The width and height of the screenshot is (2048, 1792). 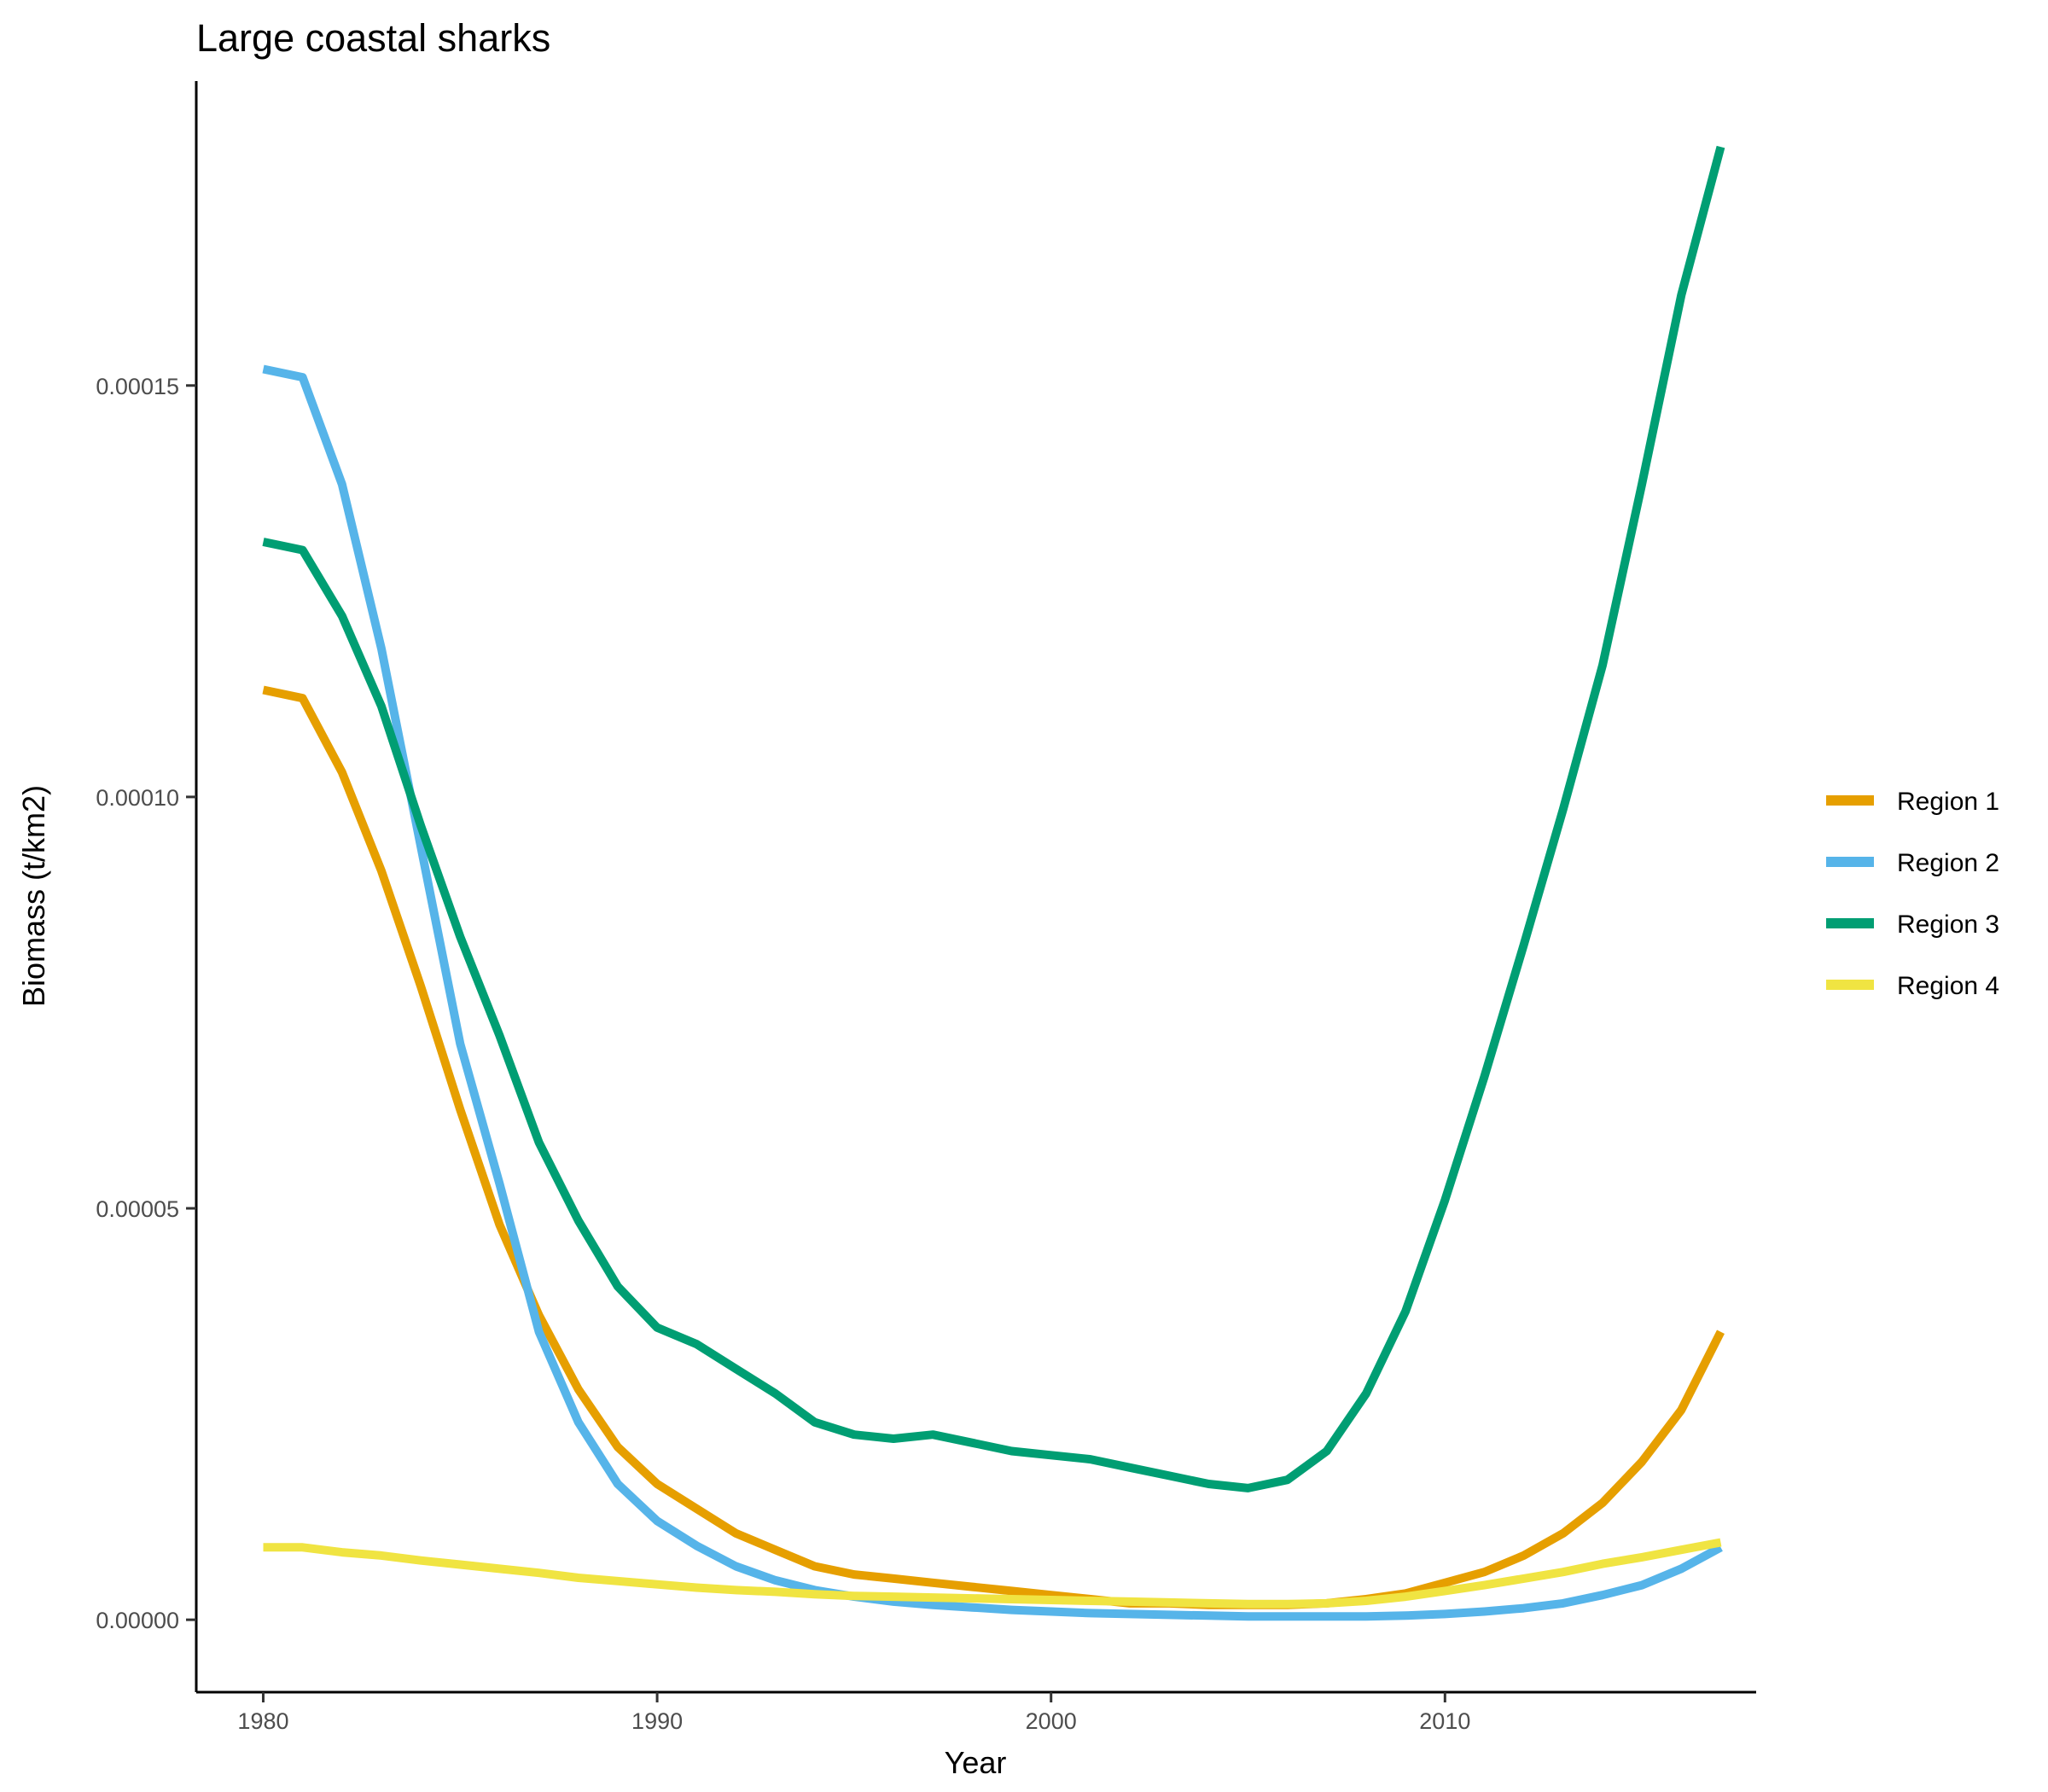 What do you see at coordinates (373, 38) in the screenshot?
I see `chart-title: Large coastal sharks` at bounding box center [373, 38].